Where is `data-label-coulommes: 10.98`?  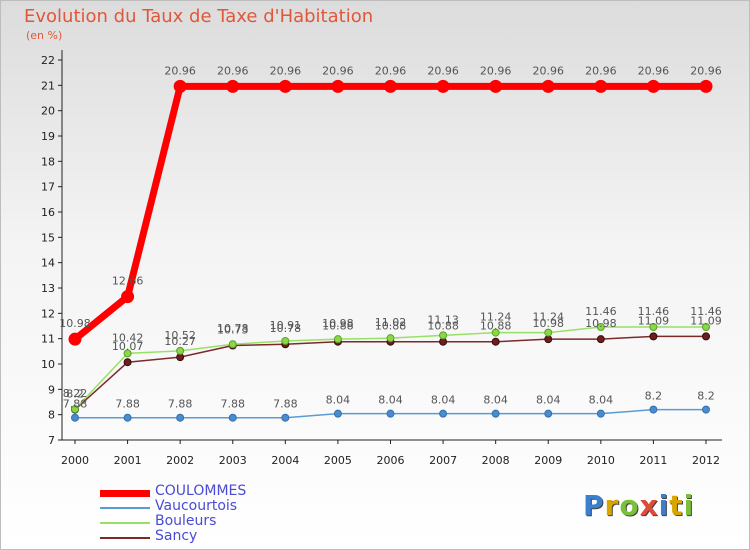 data-label-coulommes: 10.98 is located at coordinates (75, 323).